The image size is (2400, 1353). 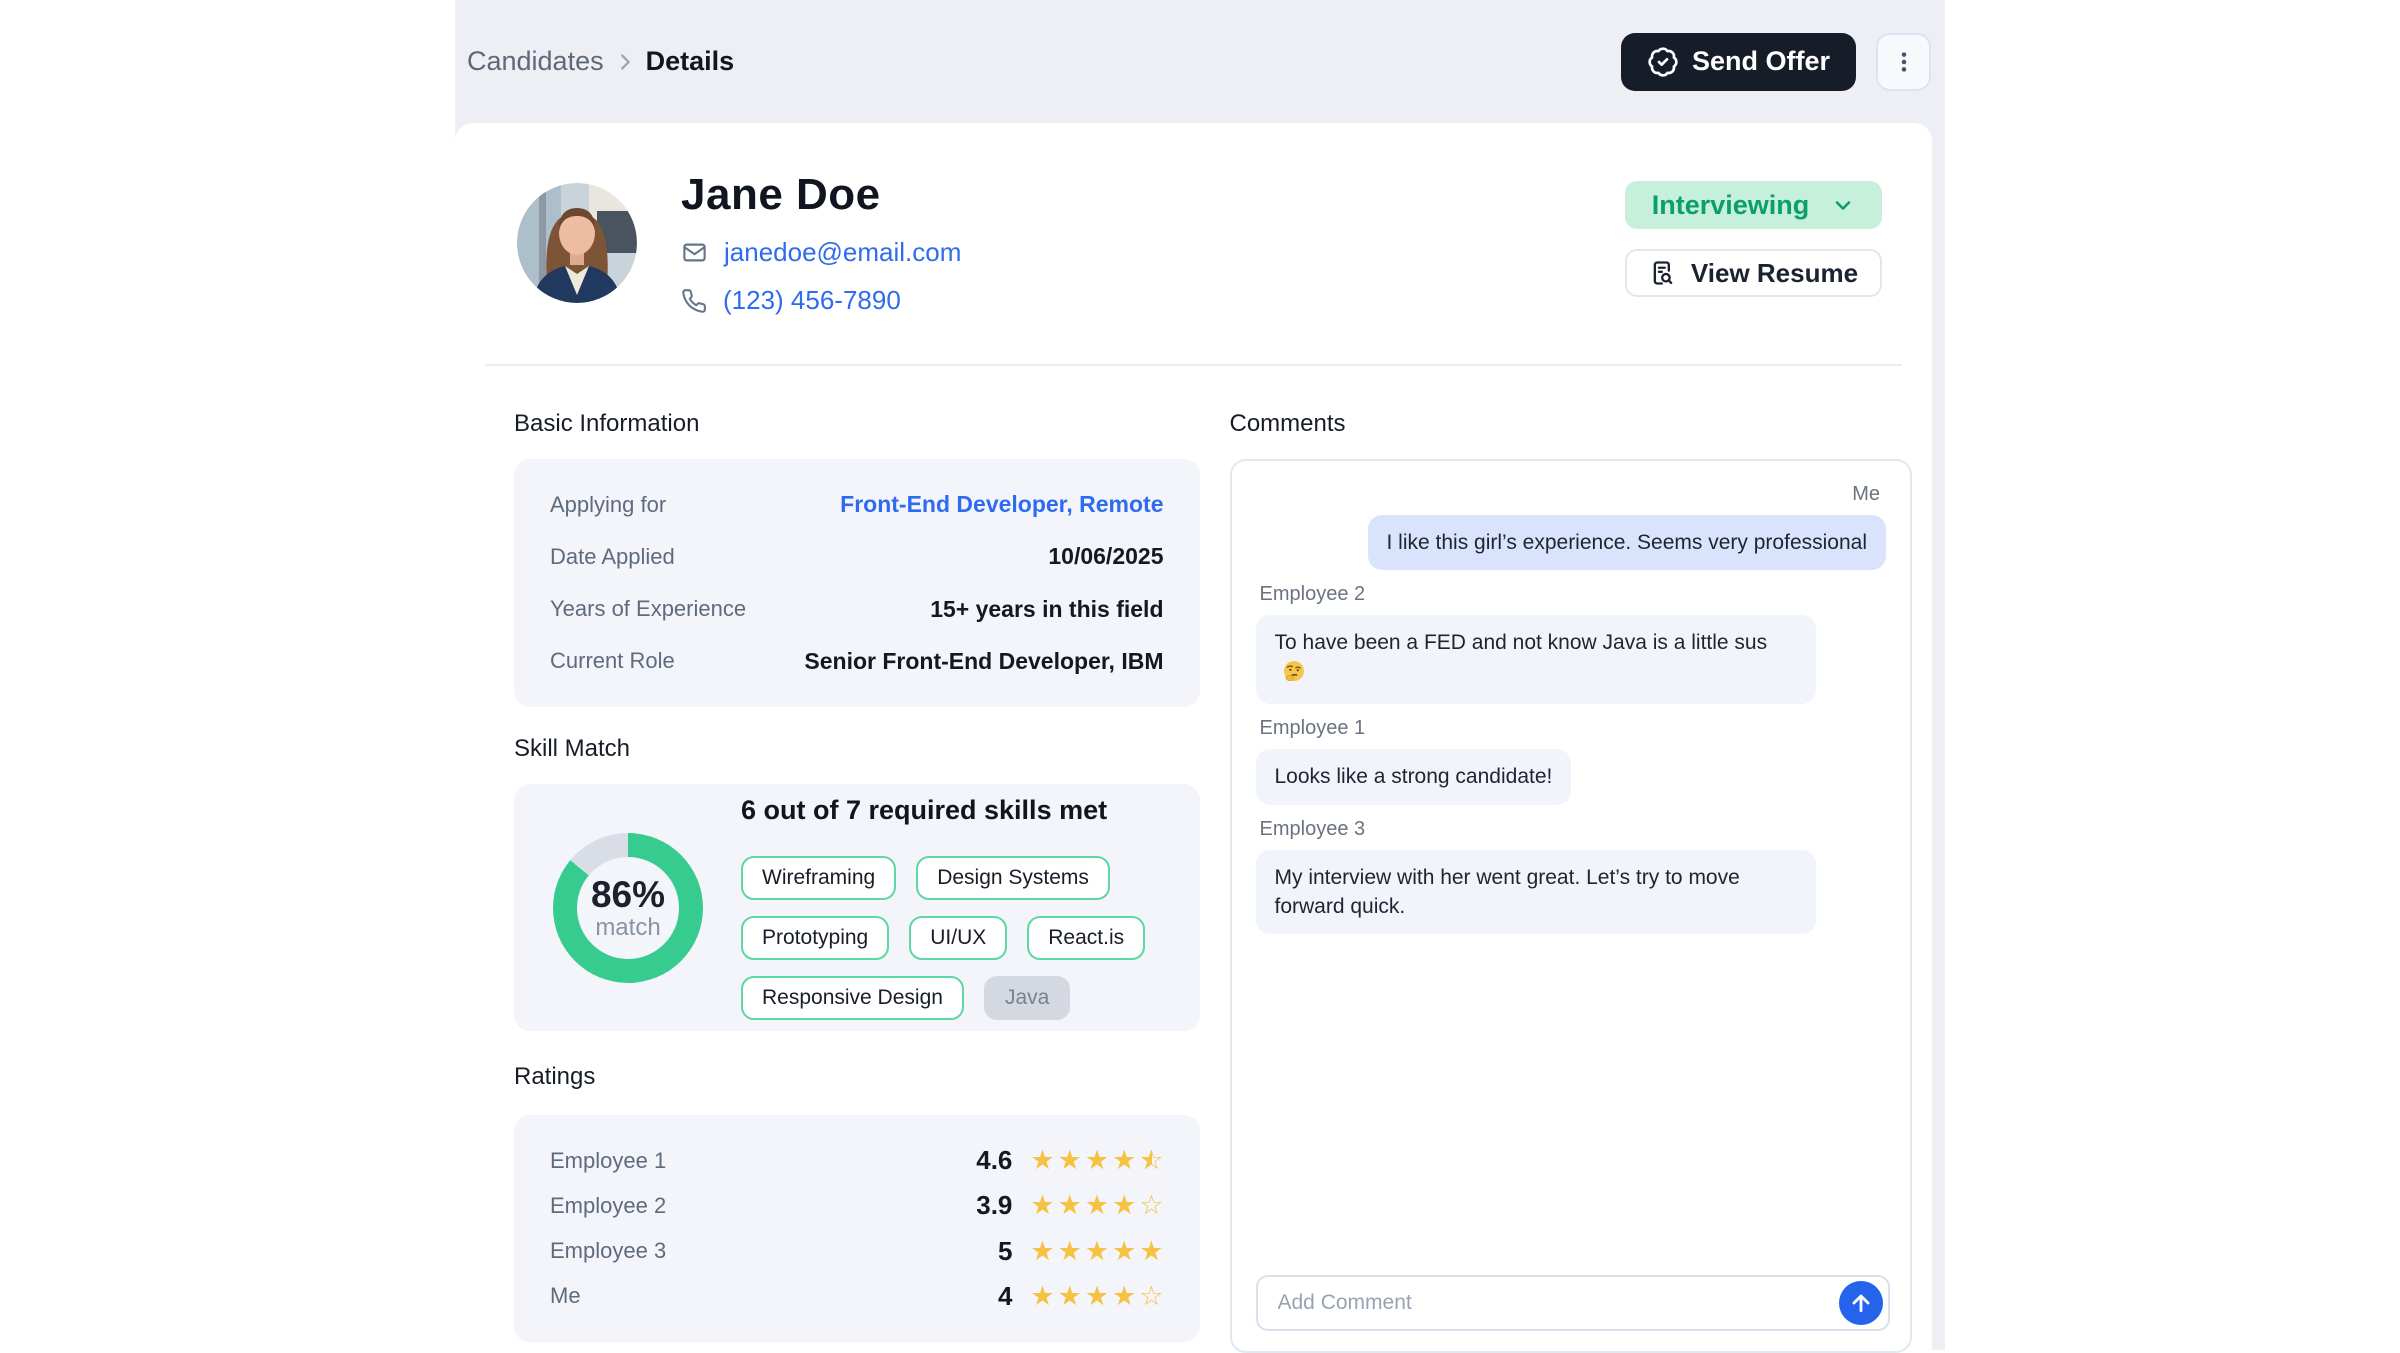 What do you see at coordinates (1002, 504) in the screenshot?
I see `applying-for-link: Front-End Developer, Remote` at bounding box center [1002, 504].